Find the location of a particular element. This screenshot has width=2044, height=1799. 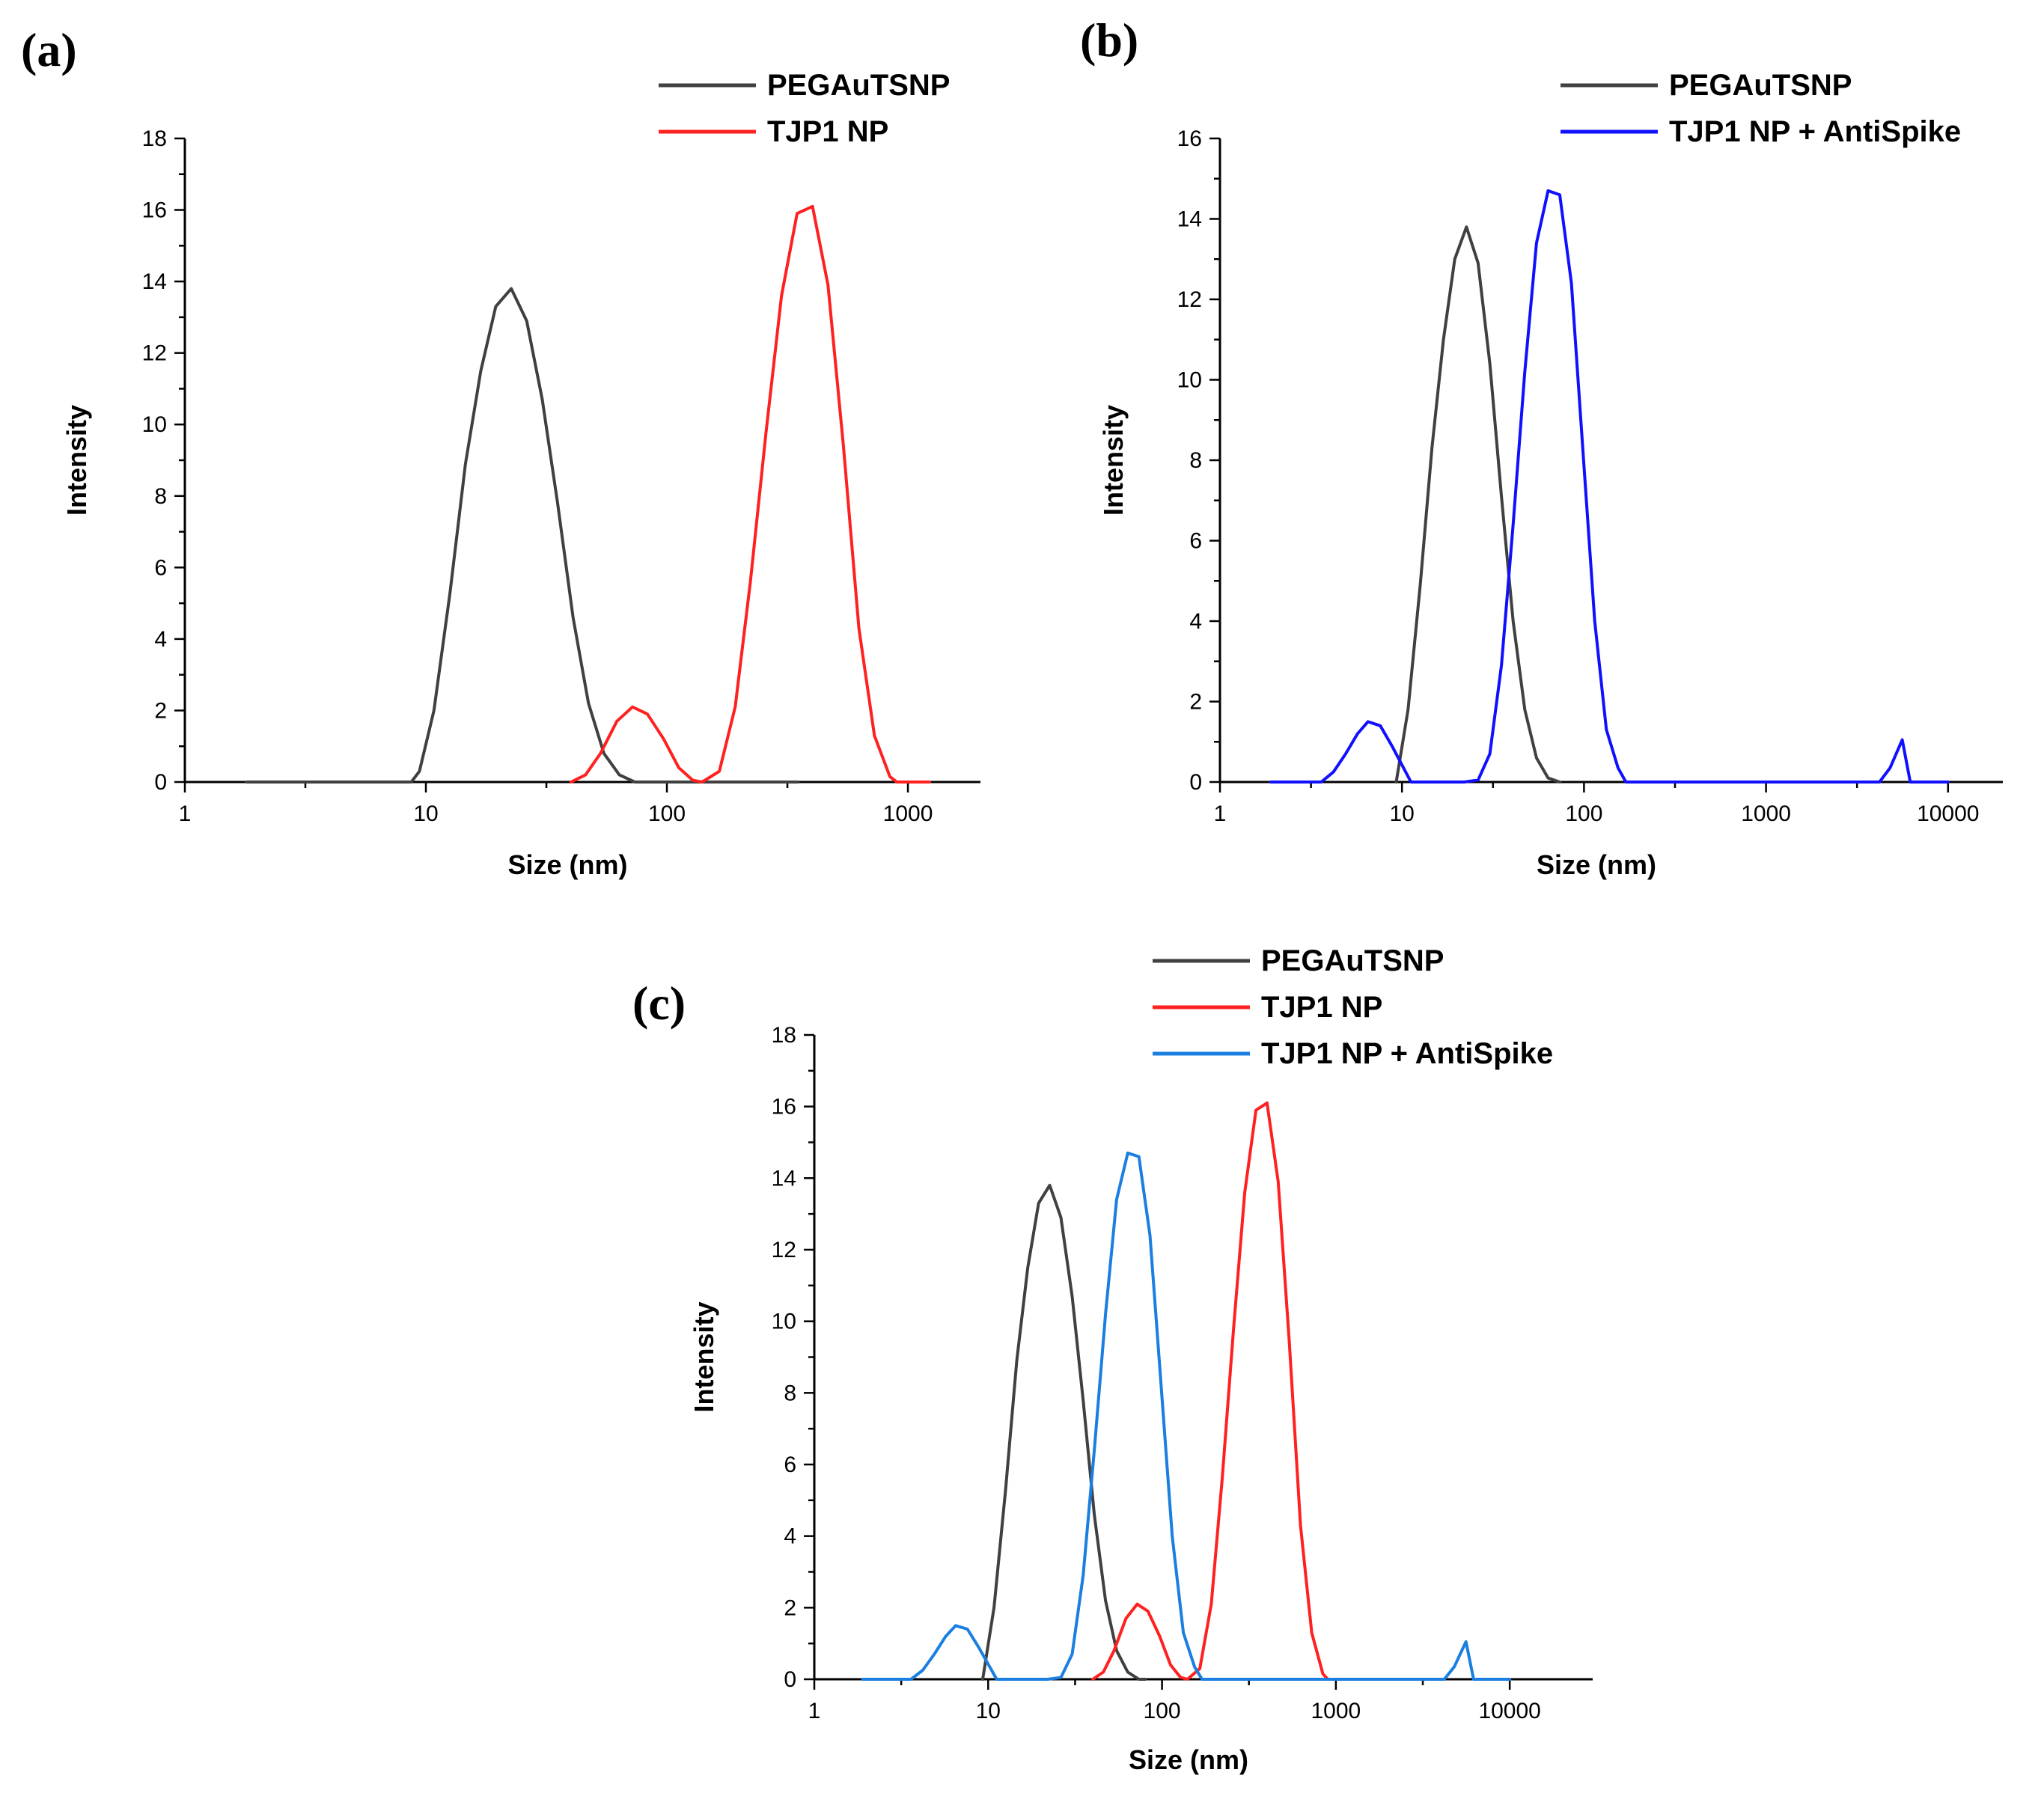

panel-label: (a) is located at coordinates (49, 49).